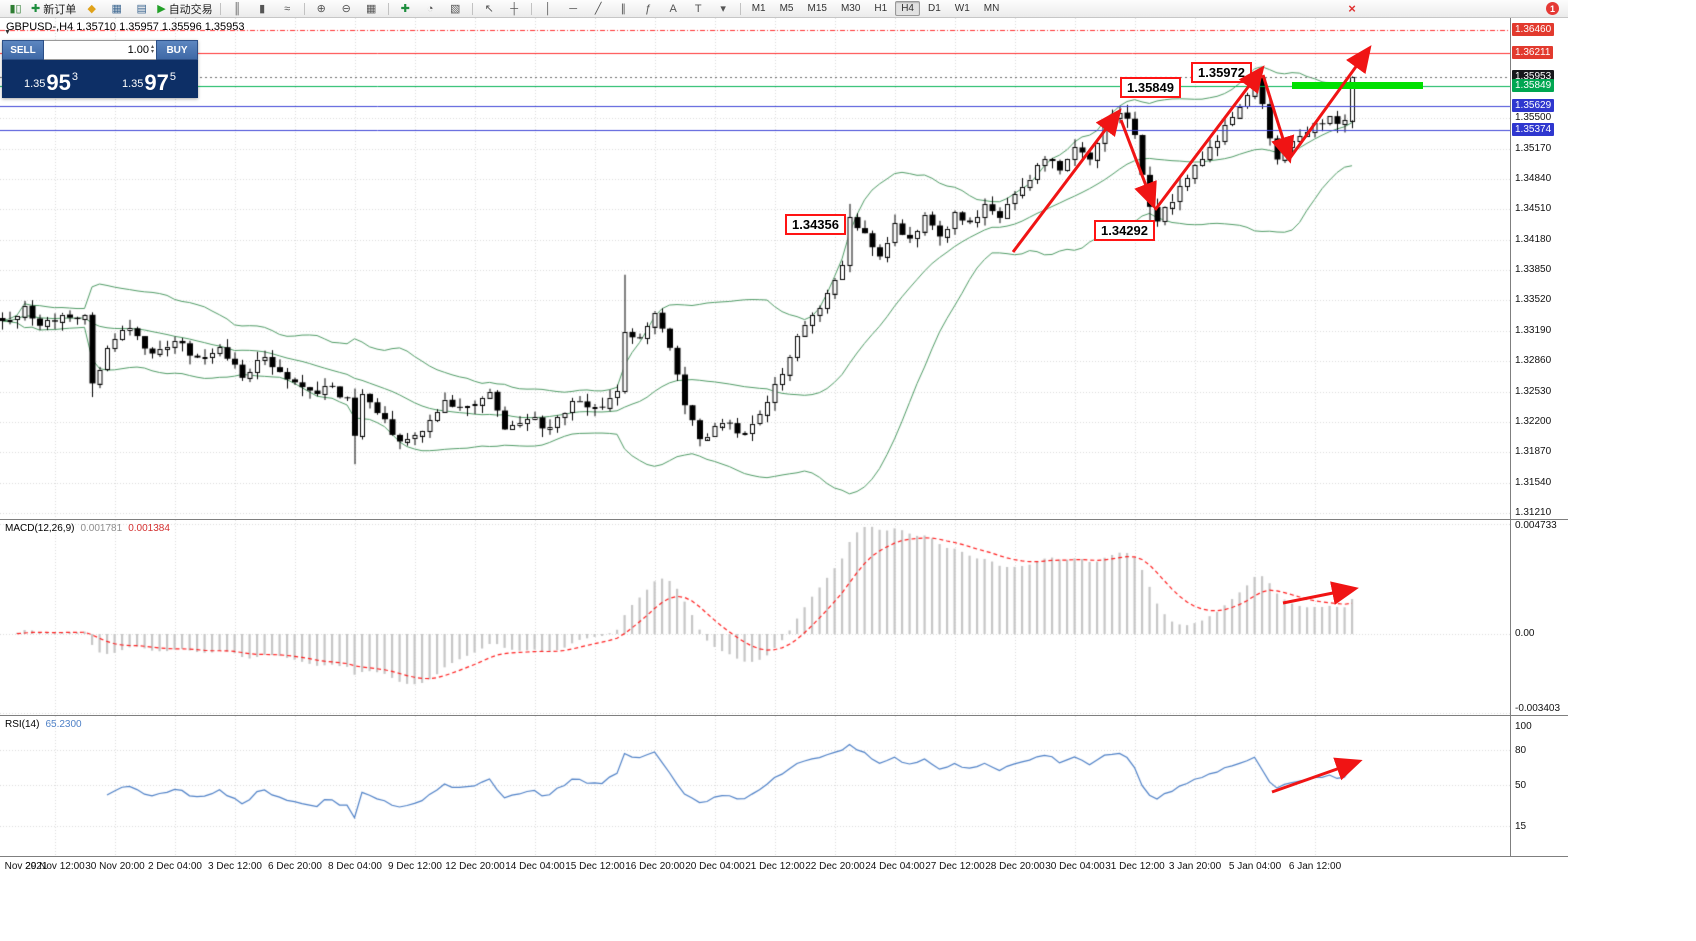  Describe the element at coordinates (1533, 118) in the screenshot. I see `price-scale-label: 1.35500` at that location.